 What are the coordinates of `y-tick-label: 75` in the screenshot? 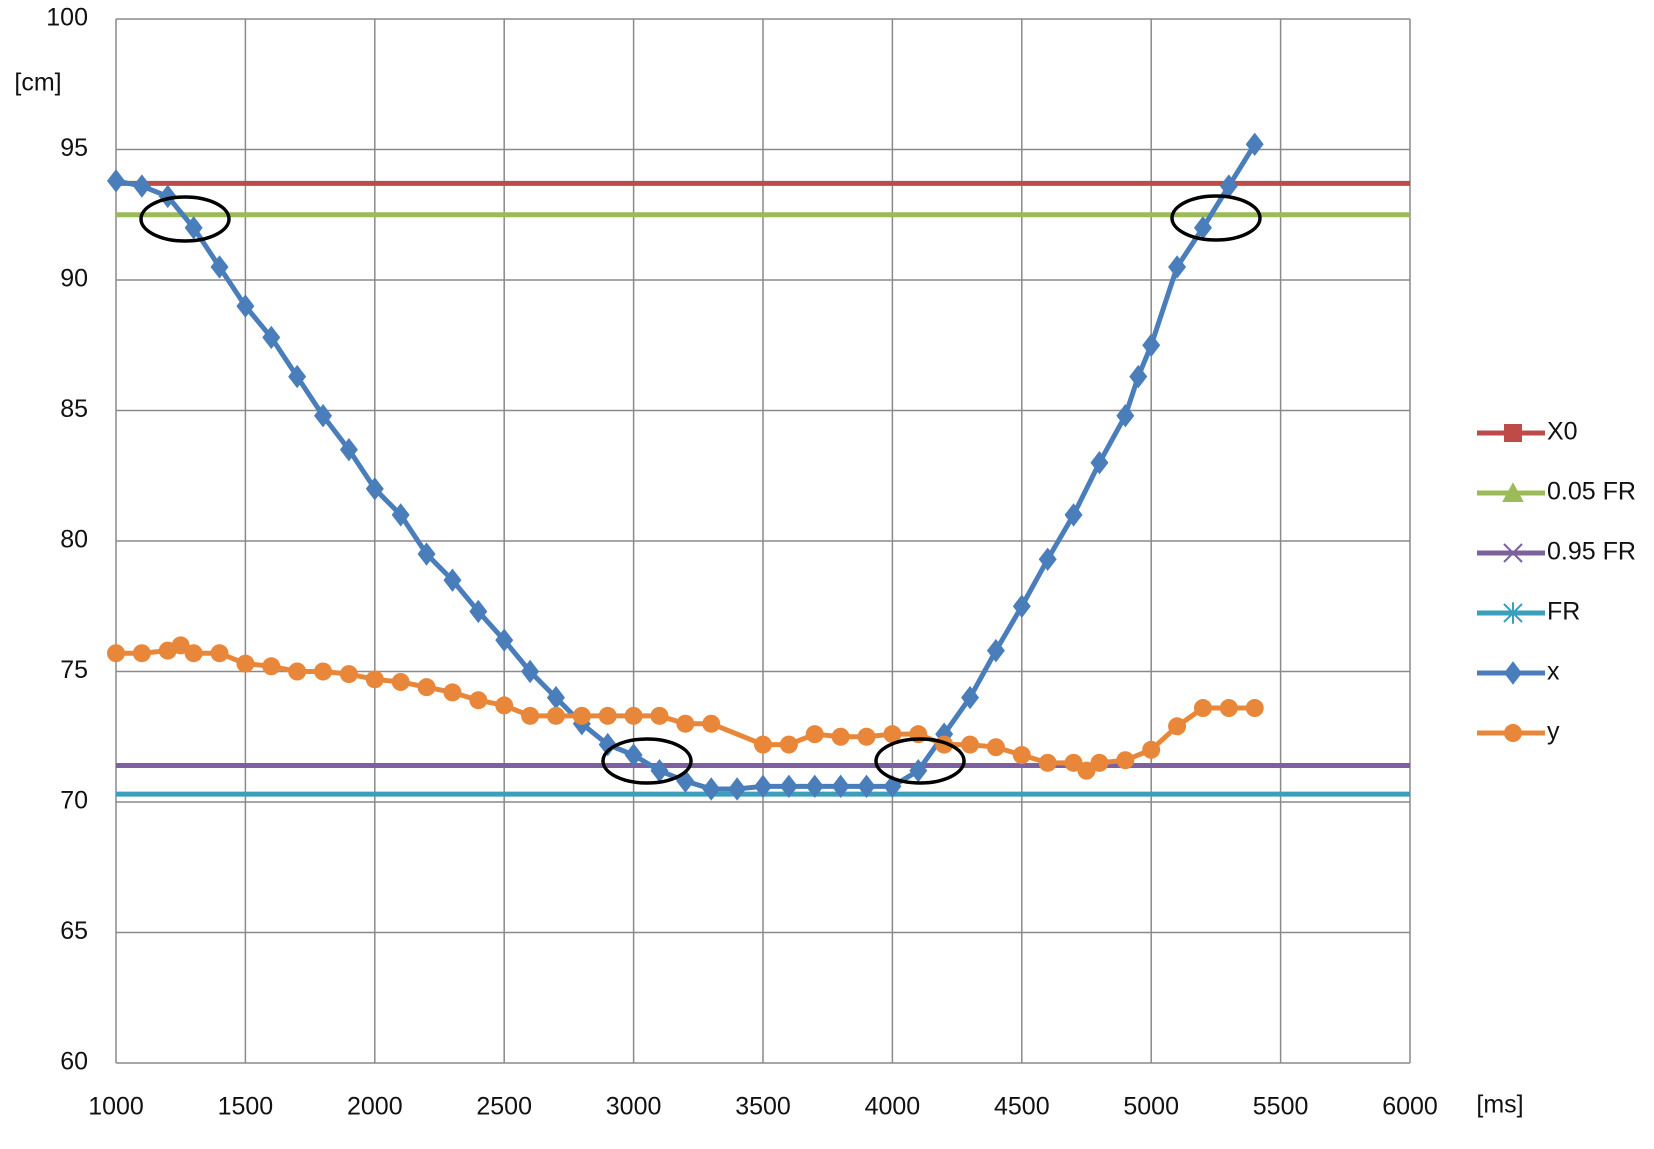 It's located at (74, 670).